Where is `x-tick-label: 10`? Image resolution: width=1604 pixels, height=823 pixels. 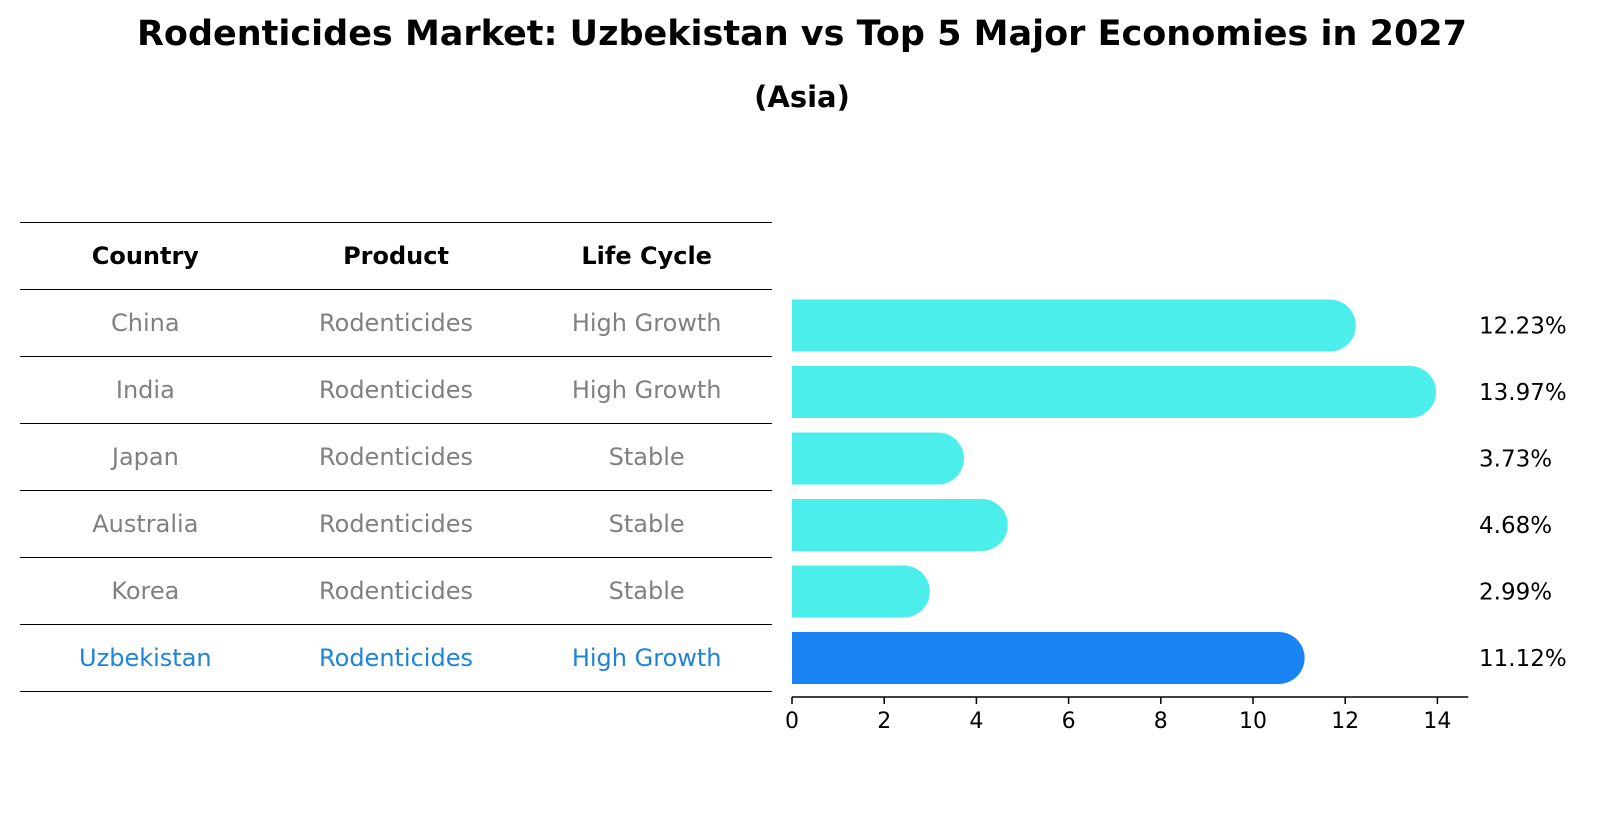
x-tick-label: 10 is located at coordinates (1253, 721).